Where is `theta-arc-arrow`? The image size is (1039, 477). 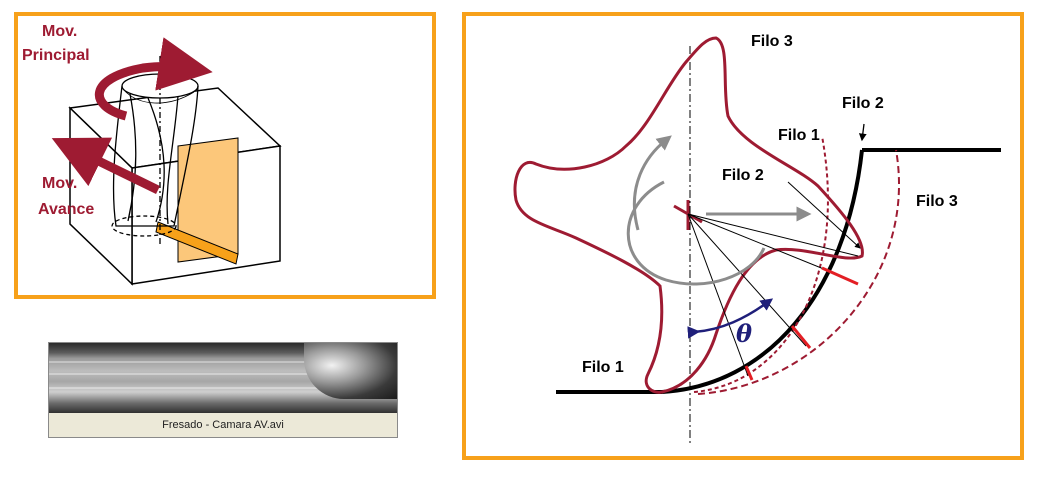
theta-arc-arrow is located at coordinates (730, 318).